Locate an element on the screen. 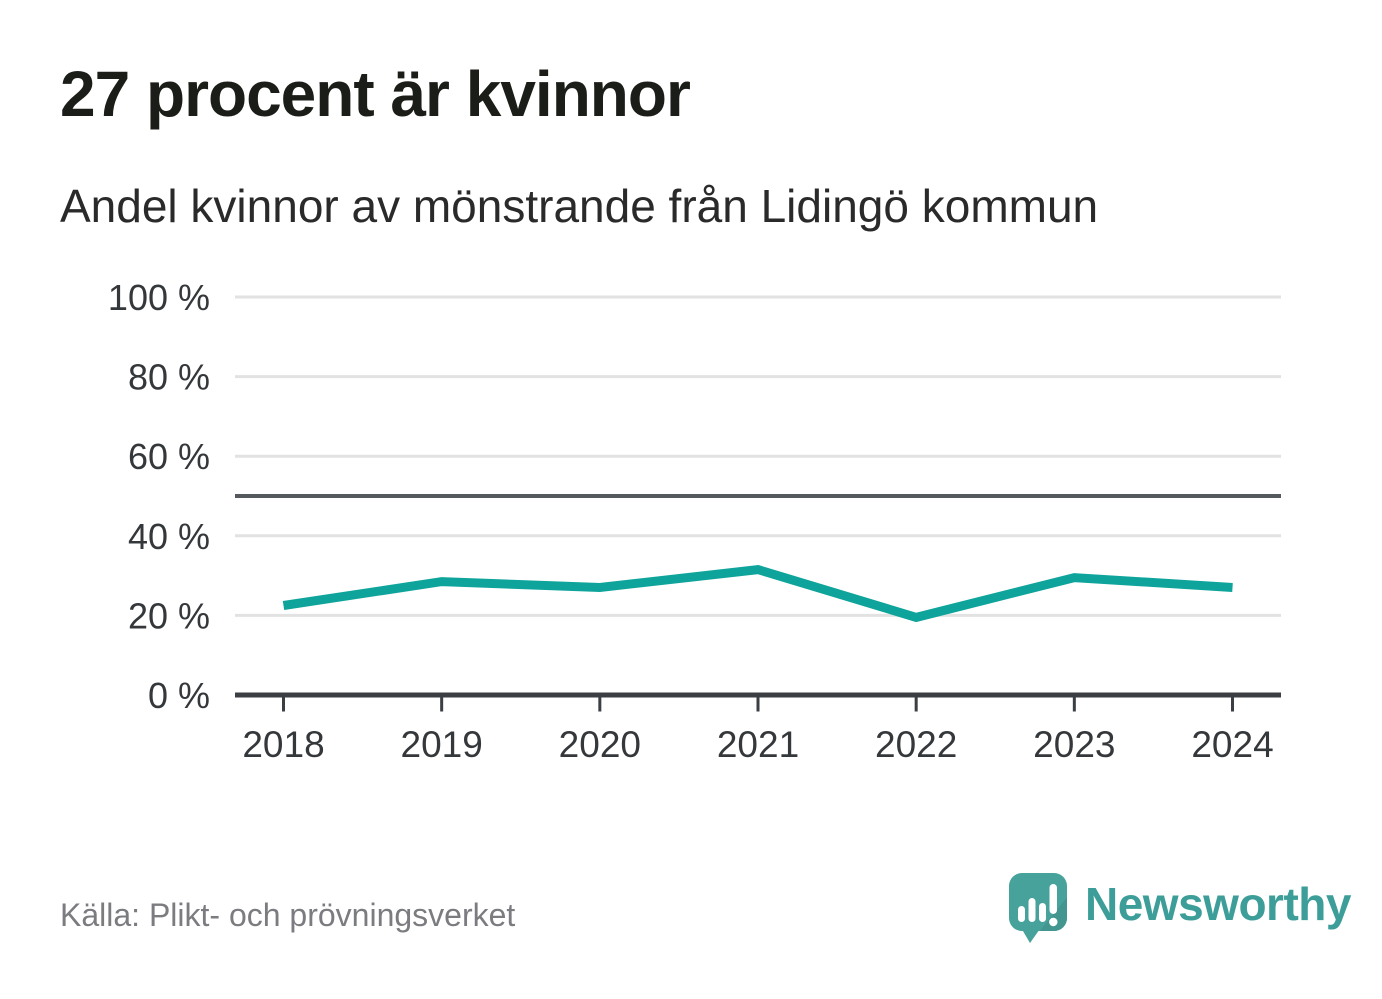 The image size is (1382, 999). y-axis-label: 40 % is located at coordinates (169, 536).